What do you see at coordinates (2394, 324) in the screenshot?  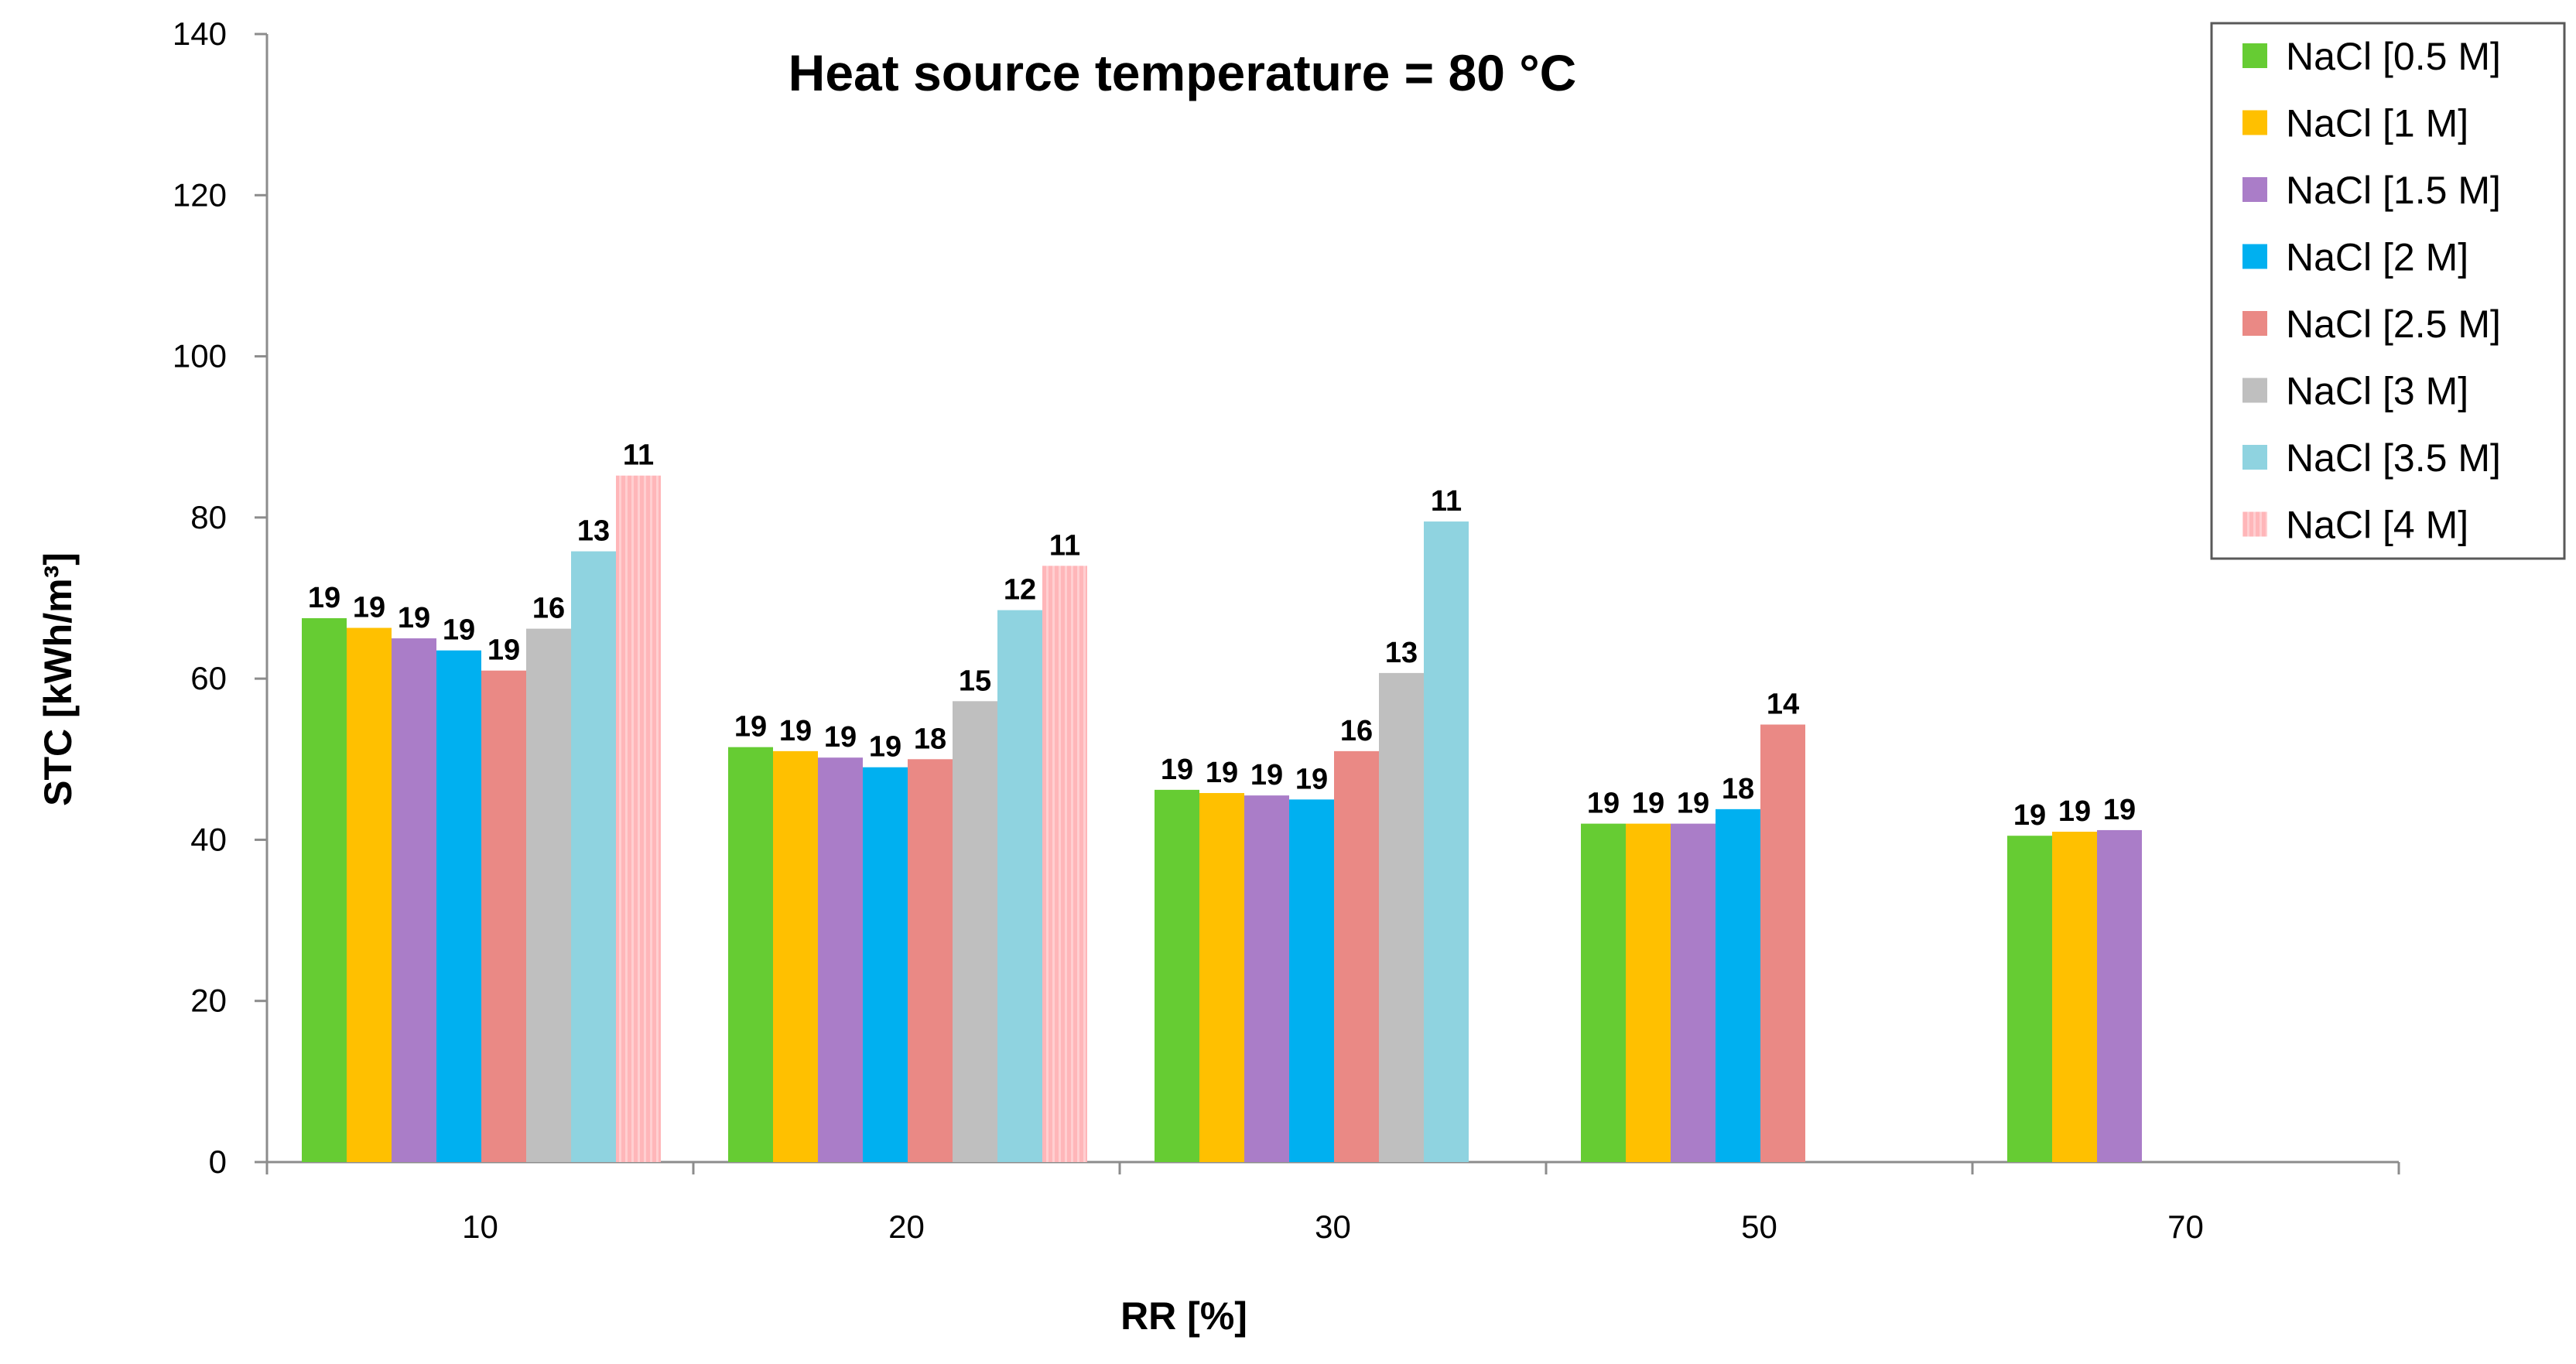 I see `legend-entry: NaCl [2.5 M]` at bounding box center [2394, 324].